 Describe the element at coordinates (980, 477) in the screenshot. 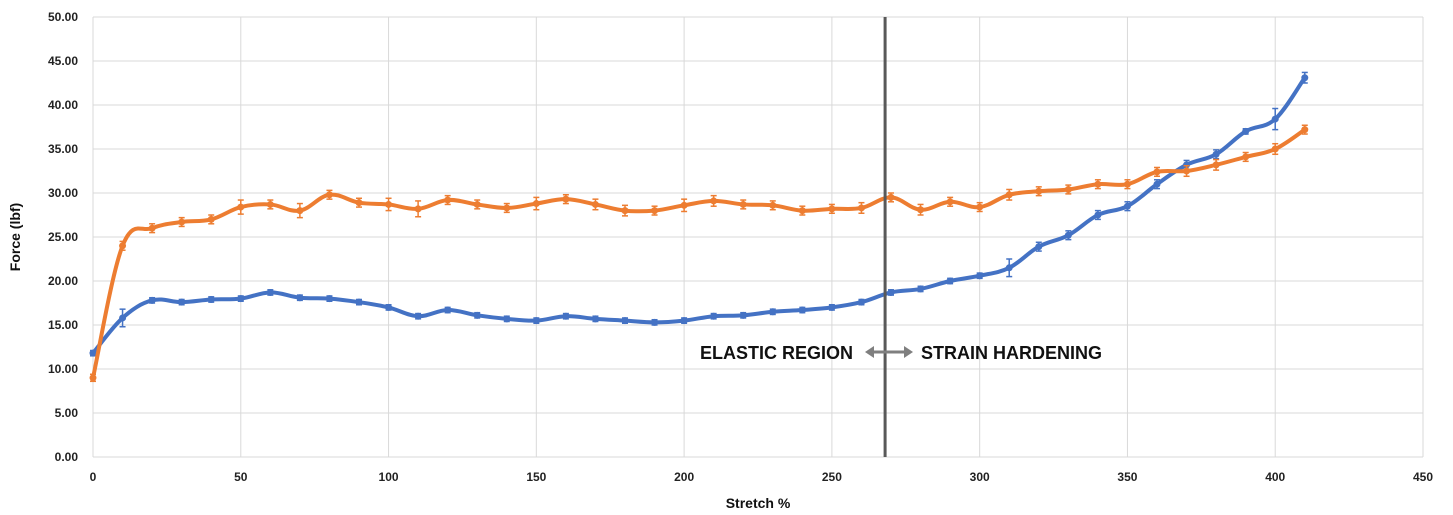

I see `x-tick-label: 300` at that location.